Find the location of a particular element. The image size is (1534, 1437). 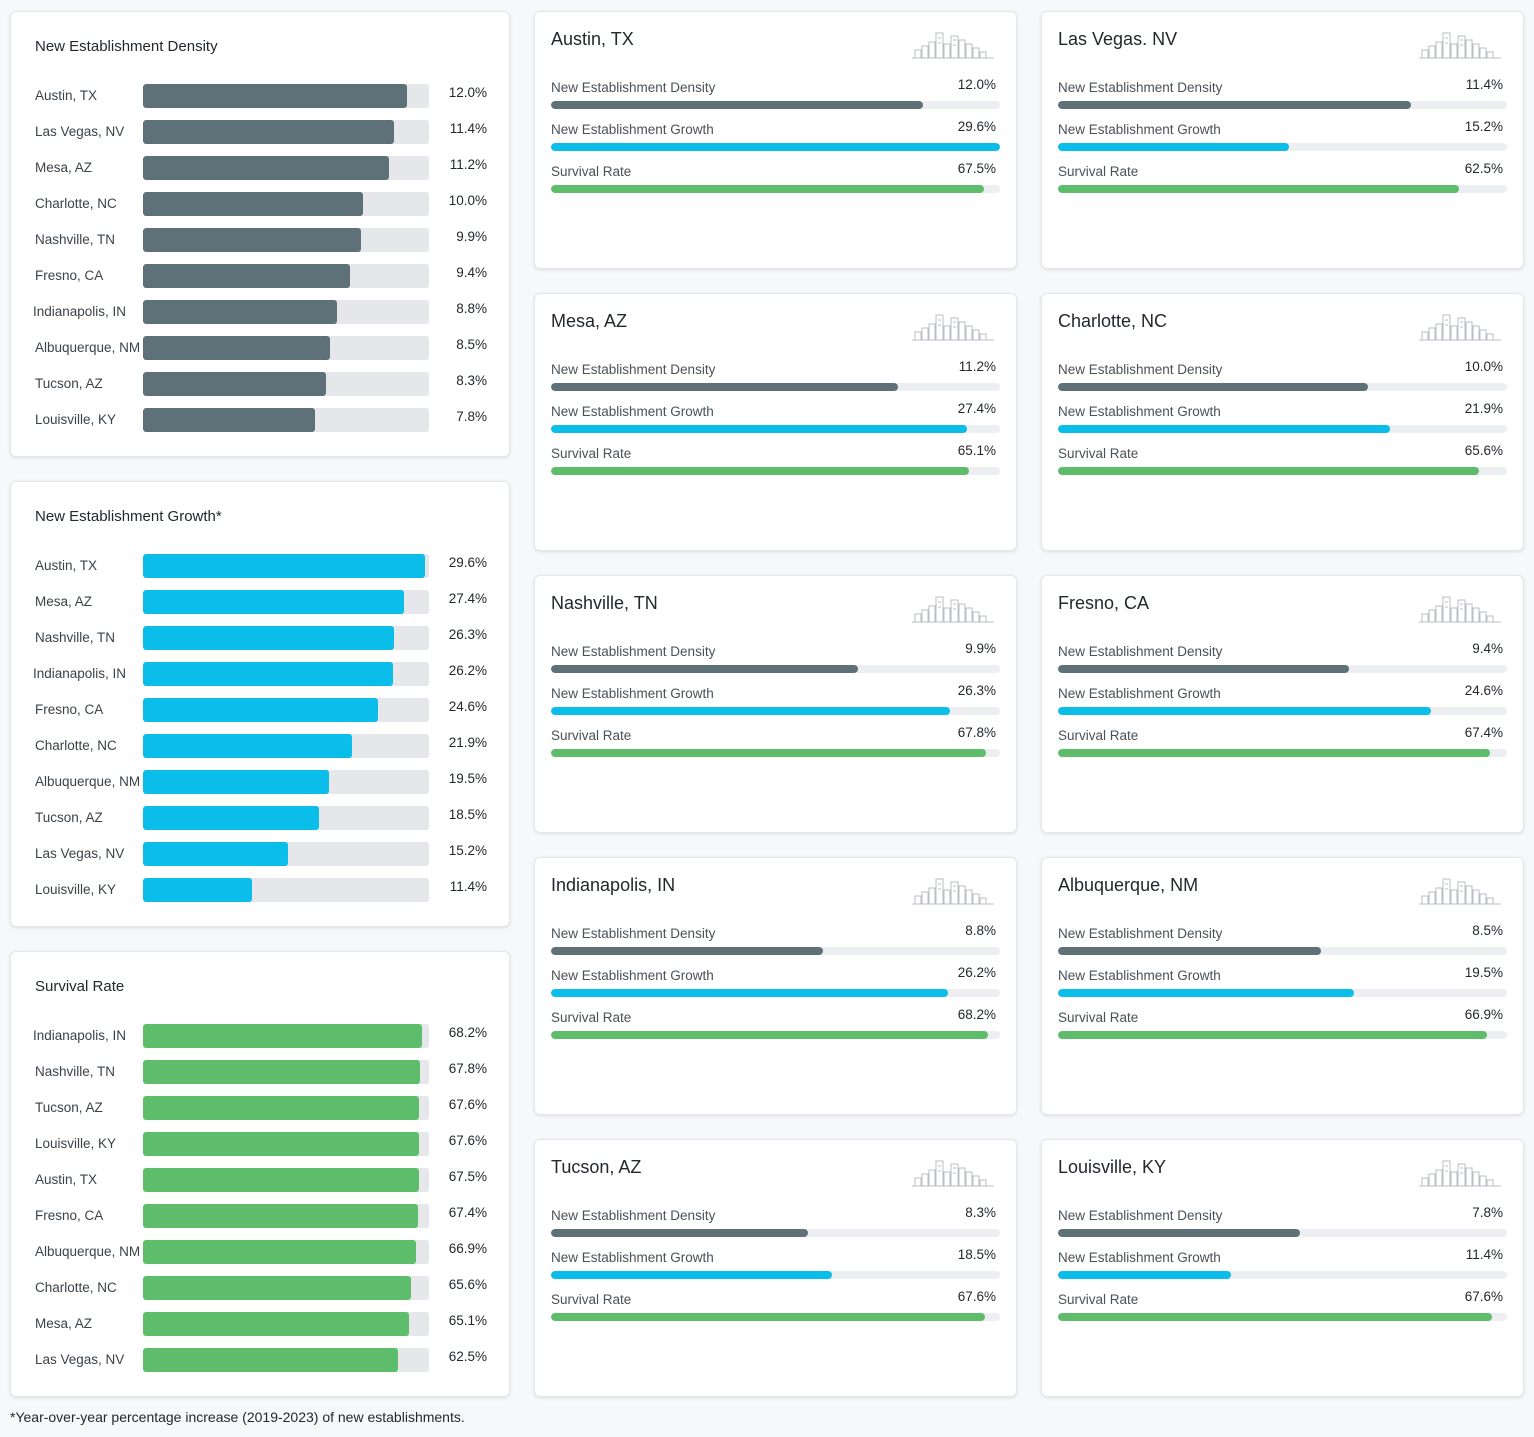

bar-category-label: Austin, TX is located at coordinates (66, 565).